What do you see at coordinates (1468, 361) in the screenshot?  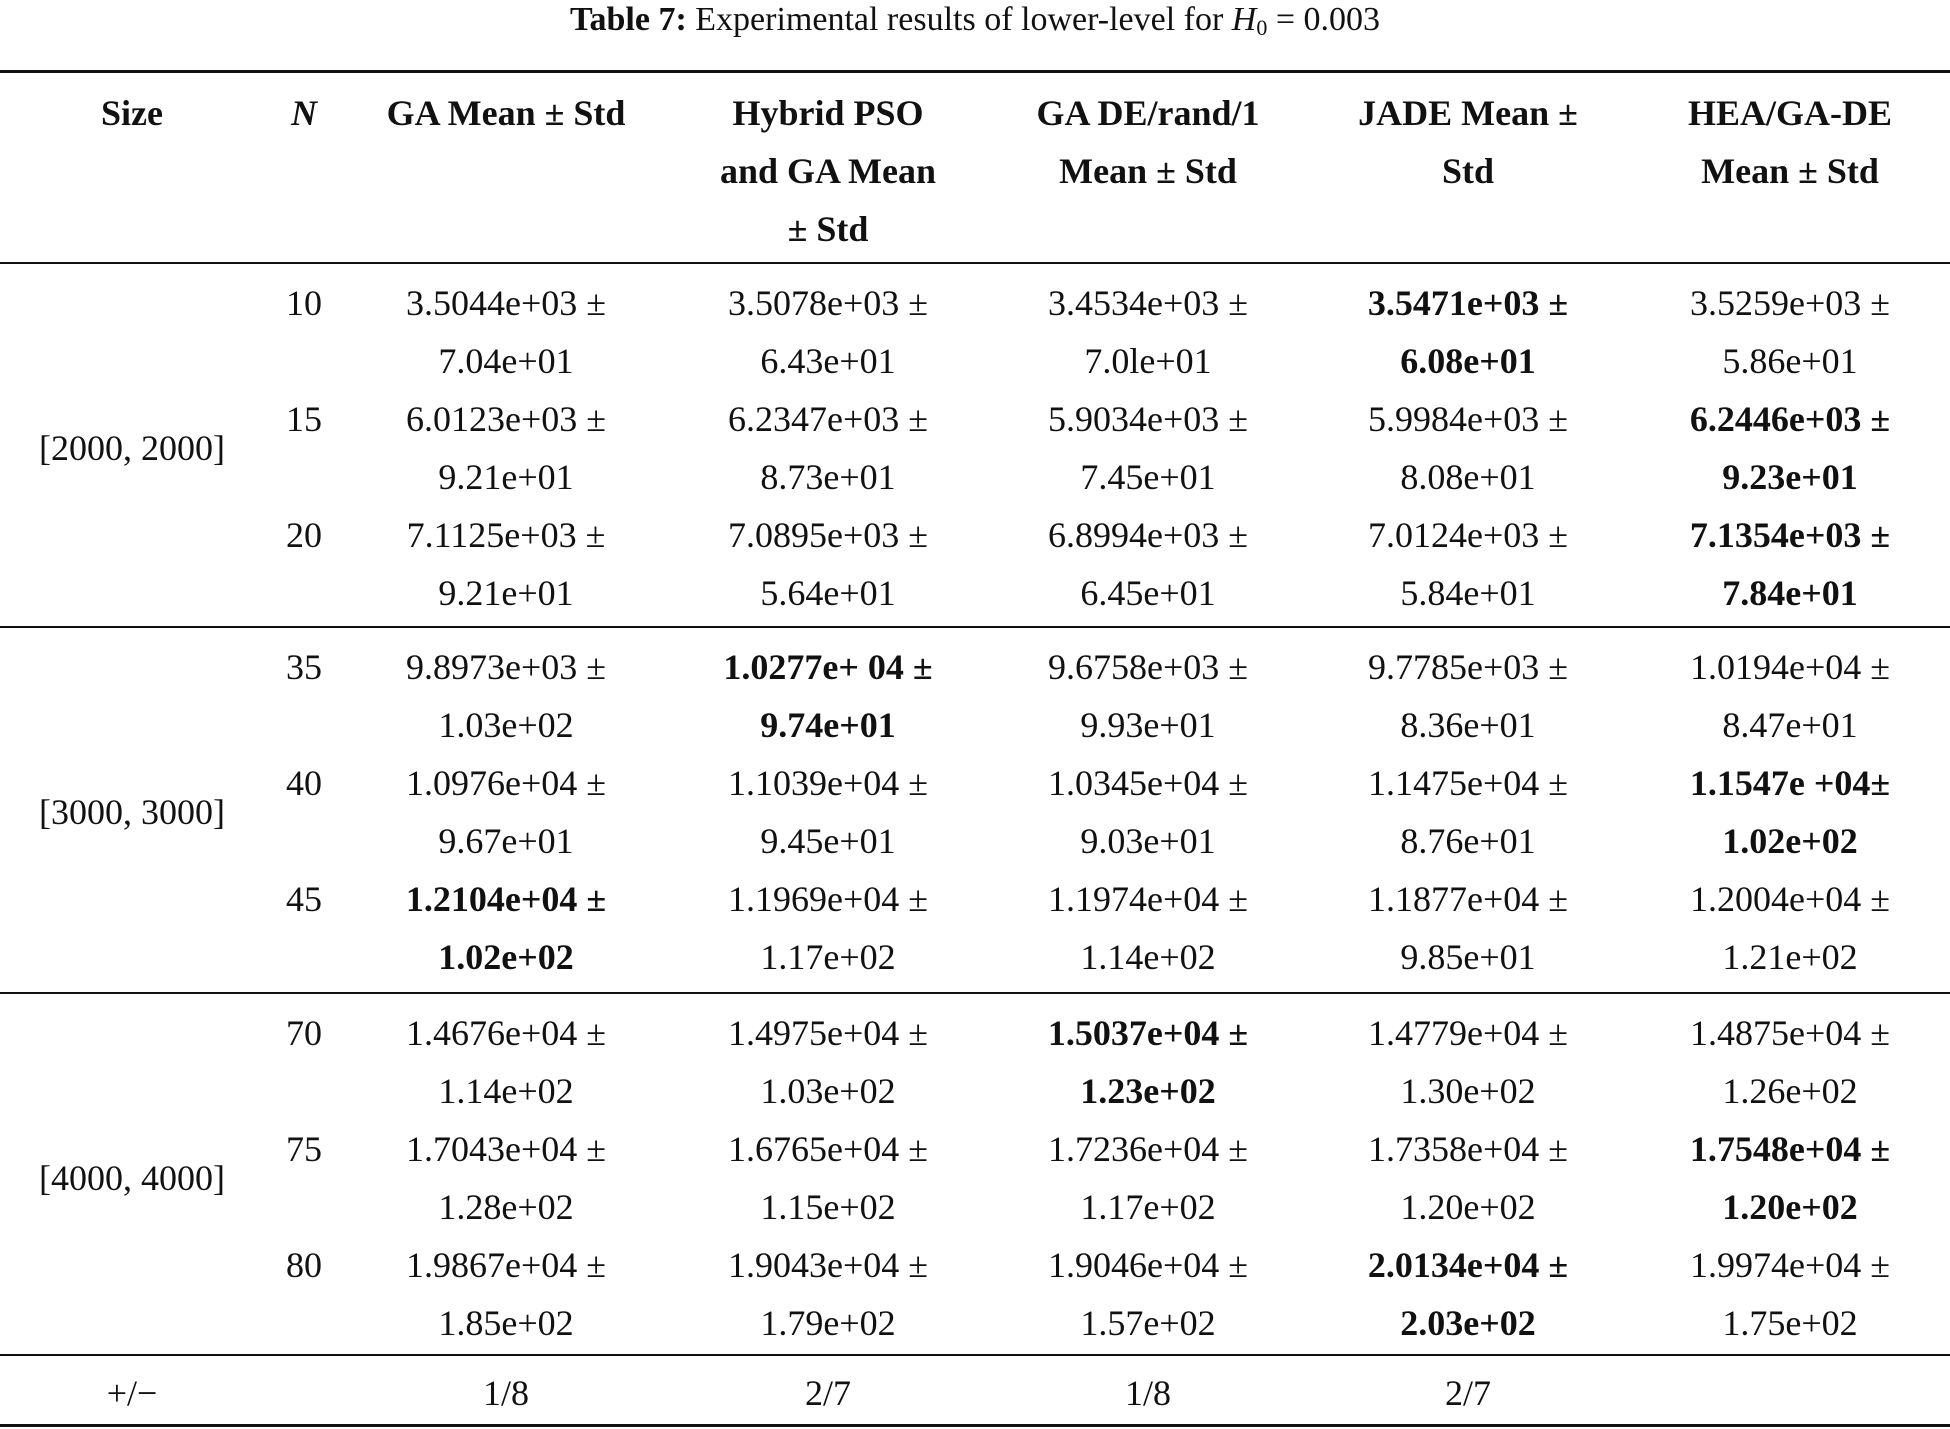 I see `result-std: 6.08e+01` at bounding box center [1468, 361].